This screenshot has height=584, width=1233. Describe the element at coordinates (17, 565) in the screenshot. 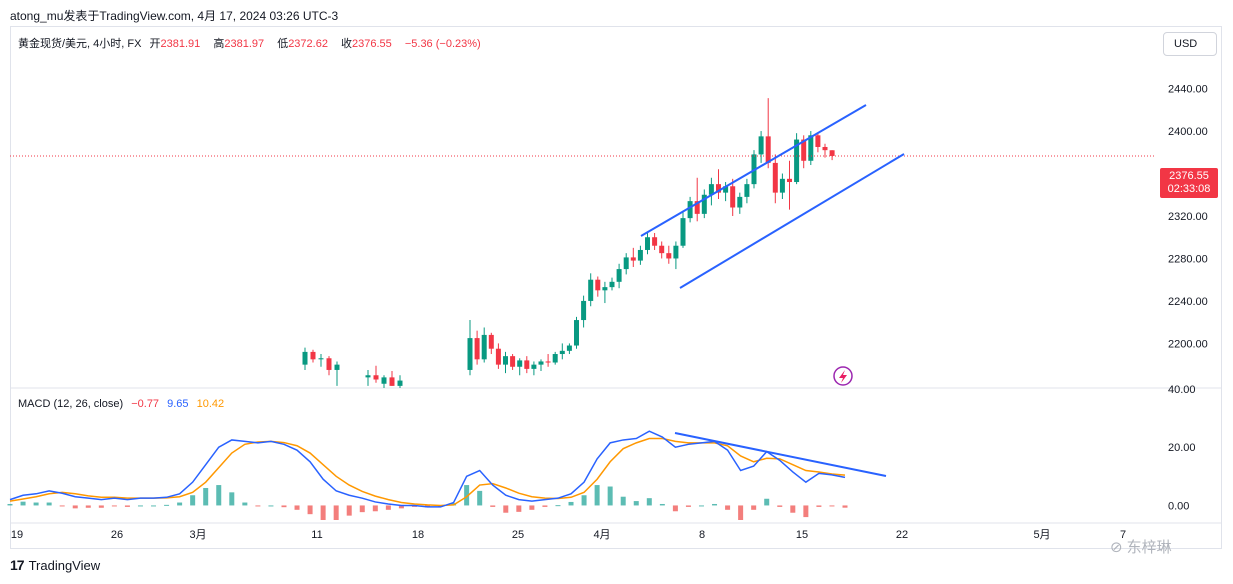

I see `tradingview-logo-icon: 17` at that location.